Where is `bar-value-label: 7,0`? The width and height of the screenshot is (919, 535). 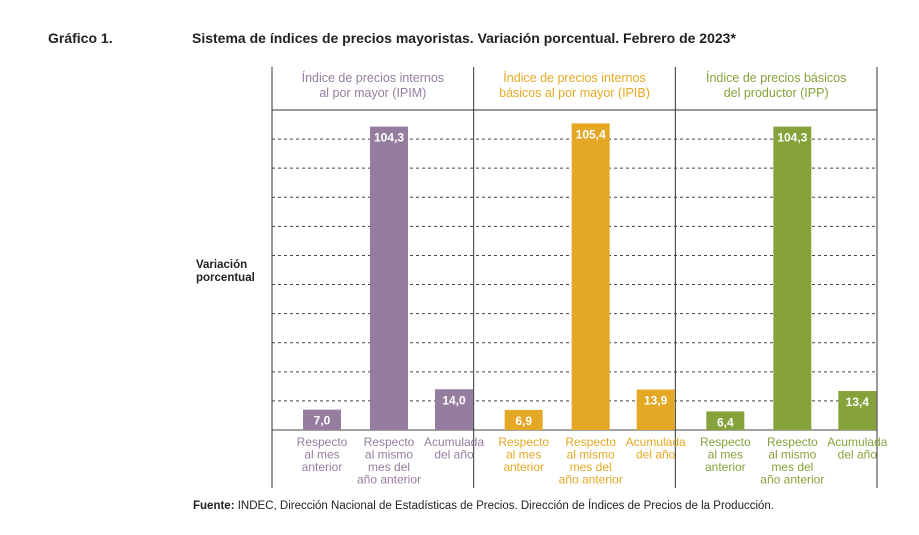 bar-value-label: 7,0 is located at coordinates (322, 421).